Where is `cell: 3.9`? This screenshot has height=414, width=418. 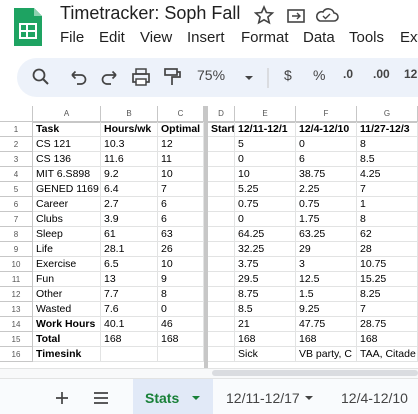
cell: 3.9 is located at coordinates (129, 219).